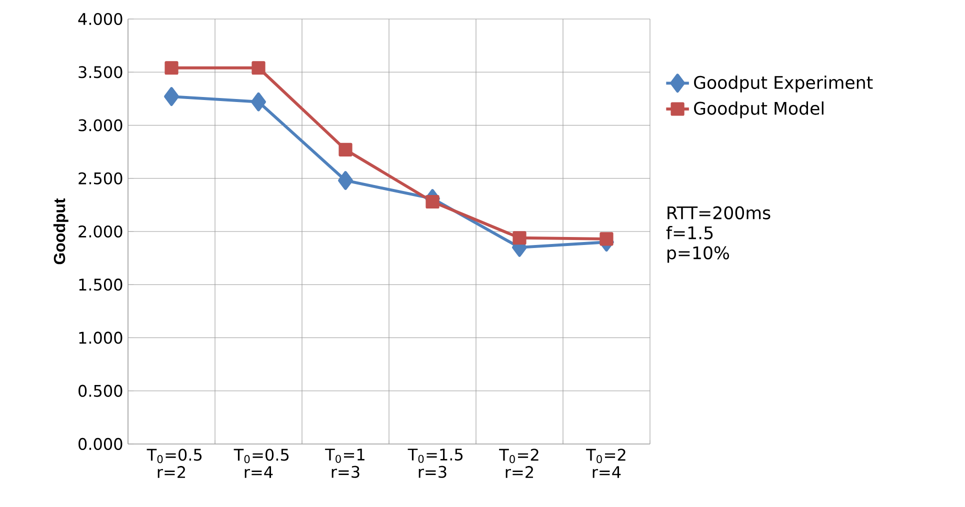 The width and height of the screenshot is (965, 507). What do you see at coordinates (100, 284) in the screenshot?
I see `y-tick-label: 1.500` at bounding box center [100, 284].